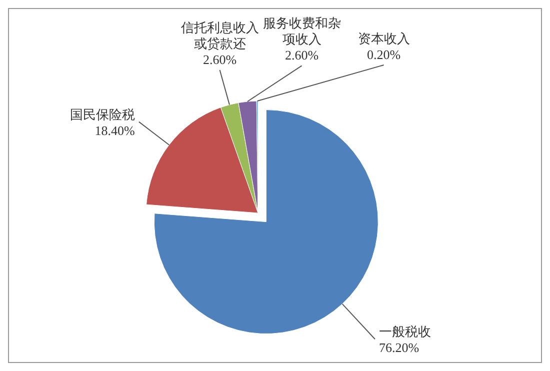 The width and height of the screenshot is (550, 371). I want to click on data-label: 18.40%, so click(115, 130).